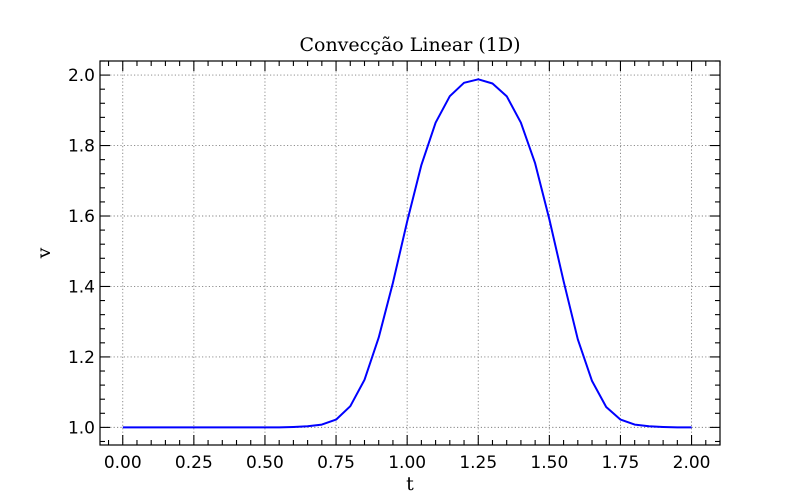 This screenshot has height=500, width=800. What do you see at coordinates (621, 463) in the screenshot?
I see `x-tick-label: 1.75` at bounding box center [621, 463].